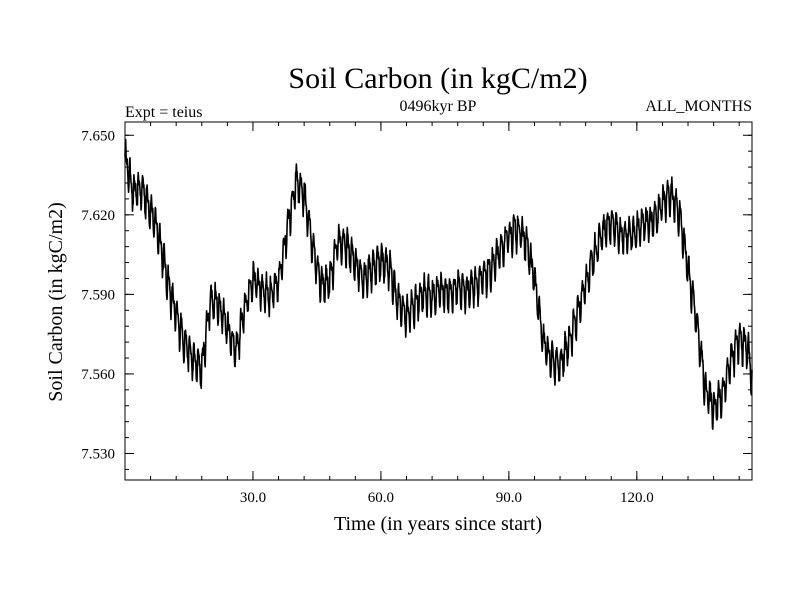 This screenshot has height=600, width=800. Describe the element at coordinates (381, 498) in the screenshot. I see `x-tick-label: 60.0` at that location.